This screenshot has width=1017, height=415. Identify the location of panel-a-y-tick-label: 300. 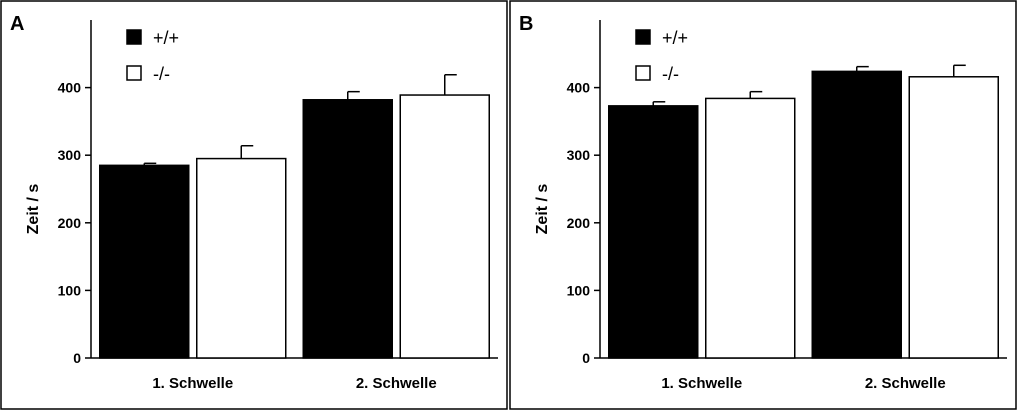
(70, 155).